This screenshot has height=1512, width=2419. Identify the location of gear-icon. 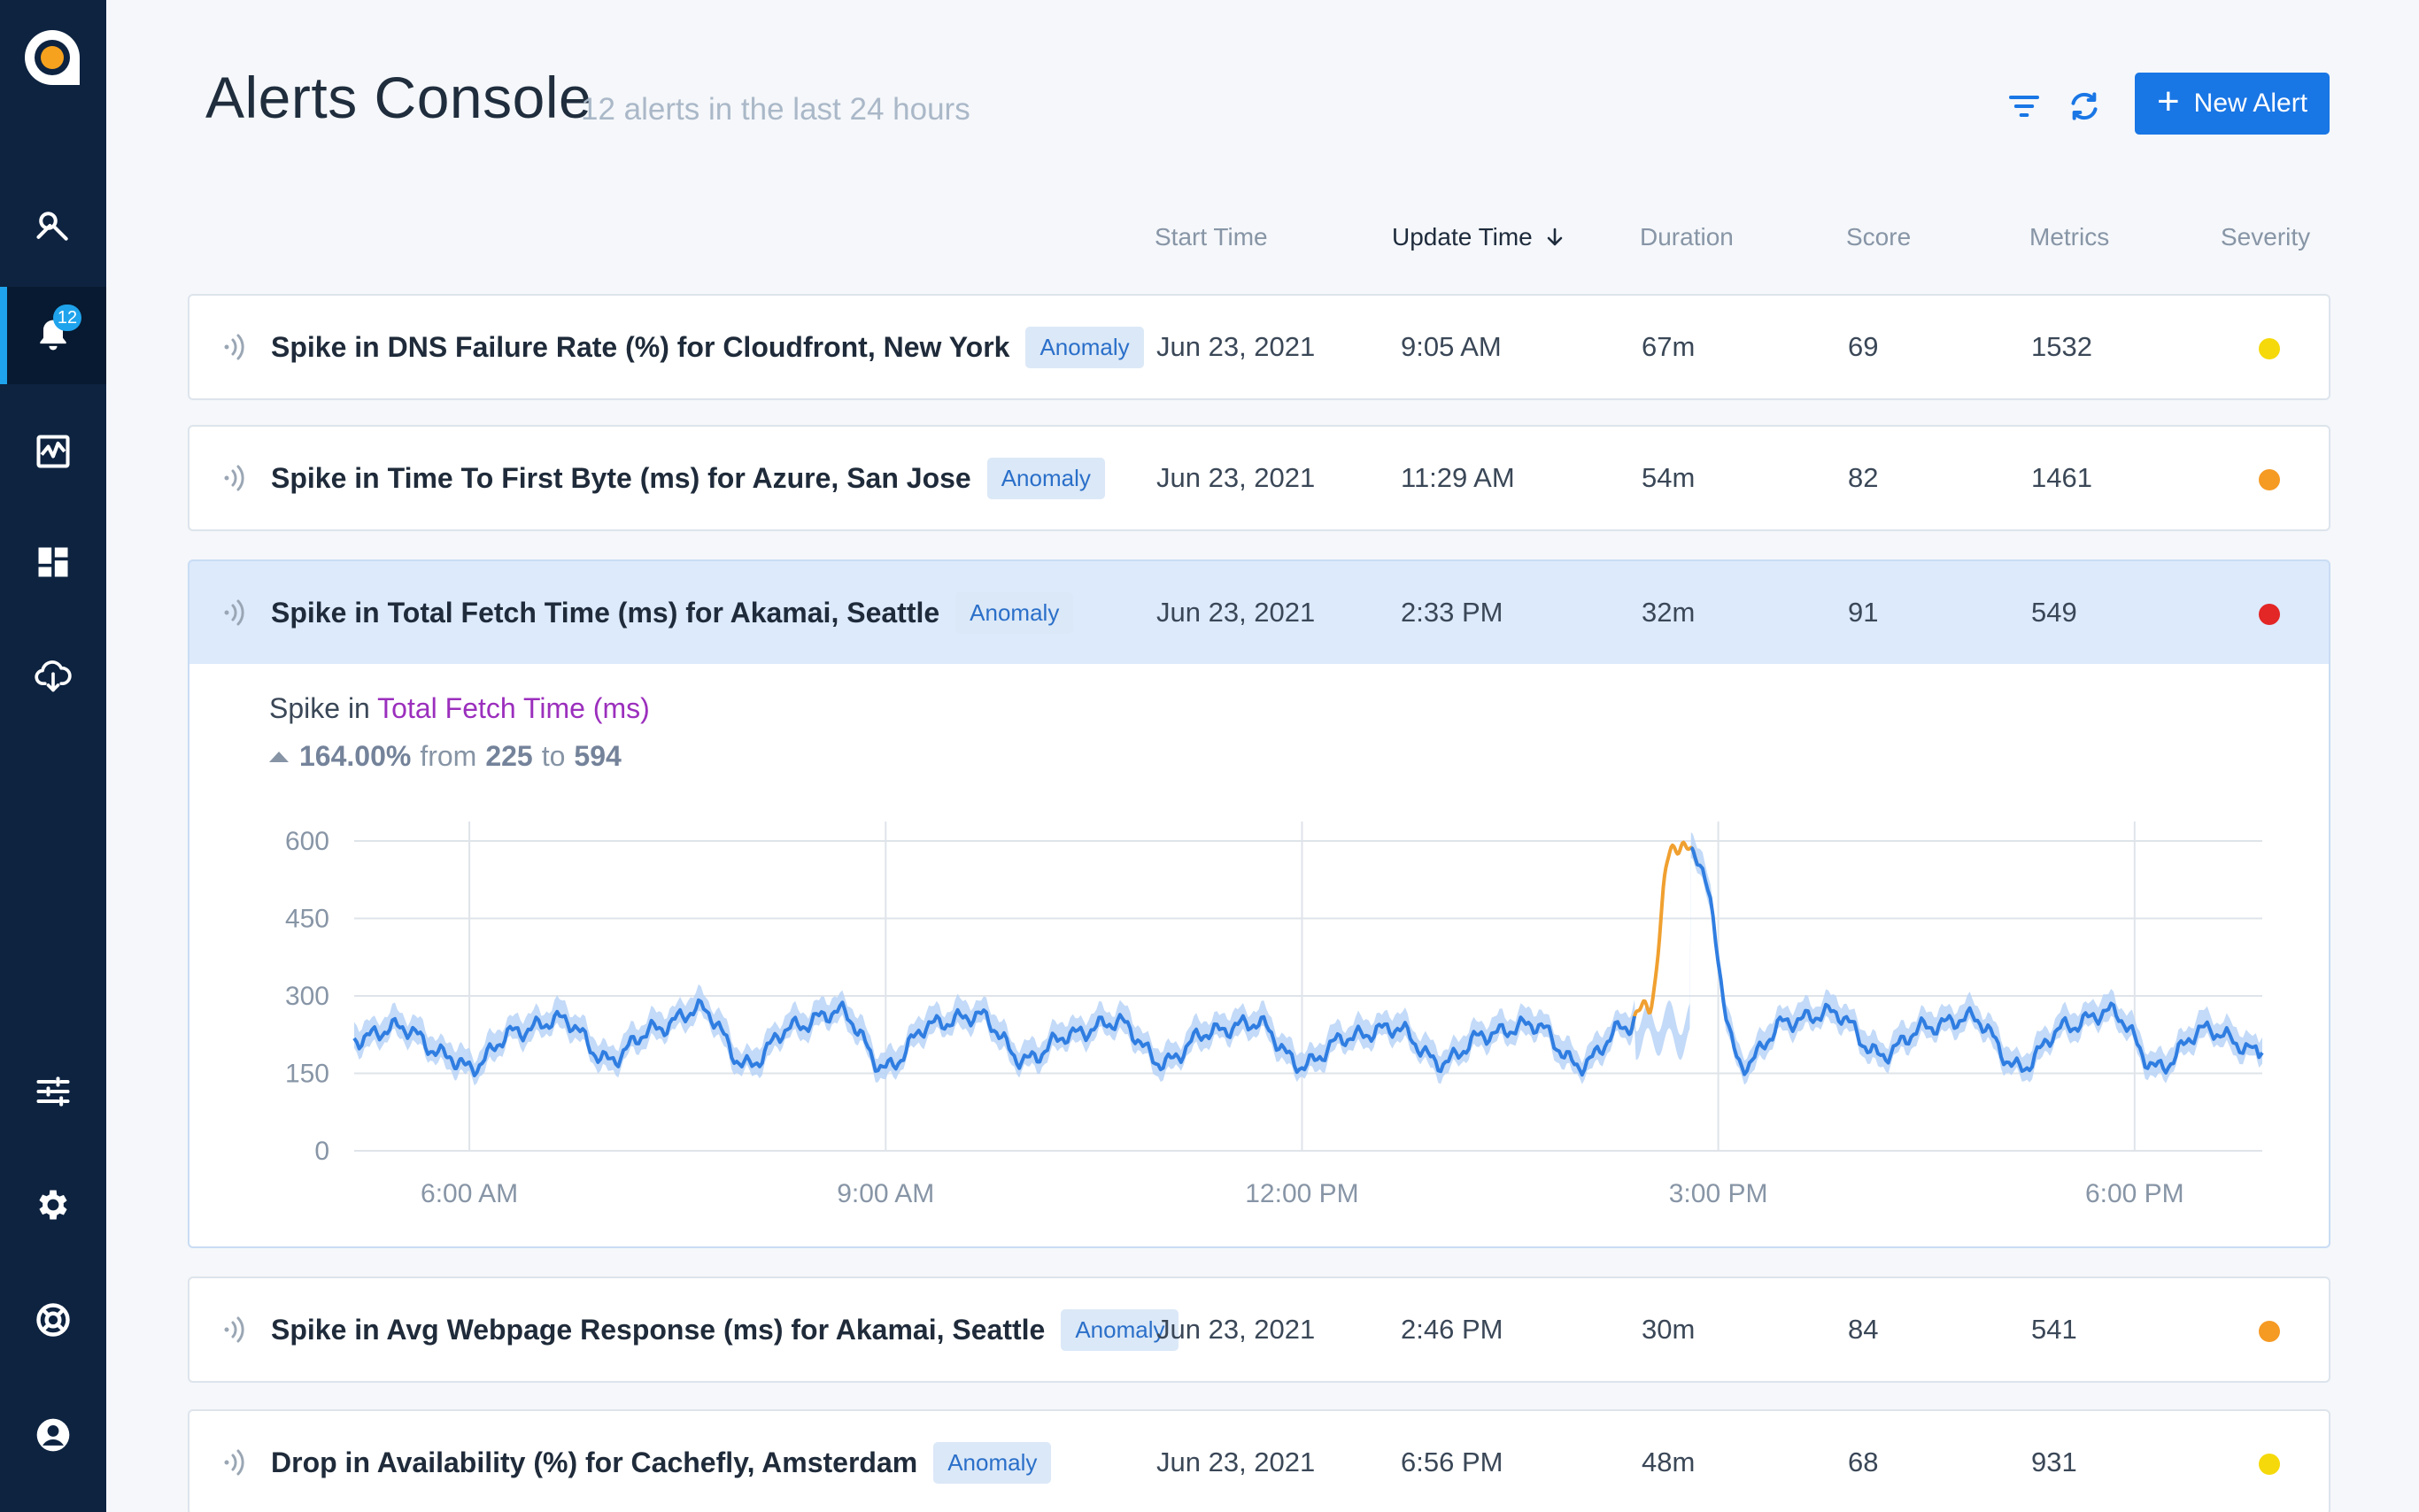
(53, 1205).